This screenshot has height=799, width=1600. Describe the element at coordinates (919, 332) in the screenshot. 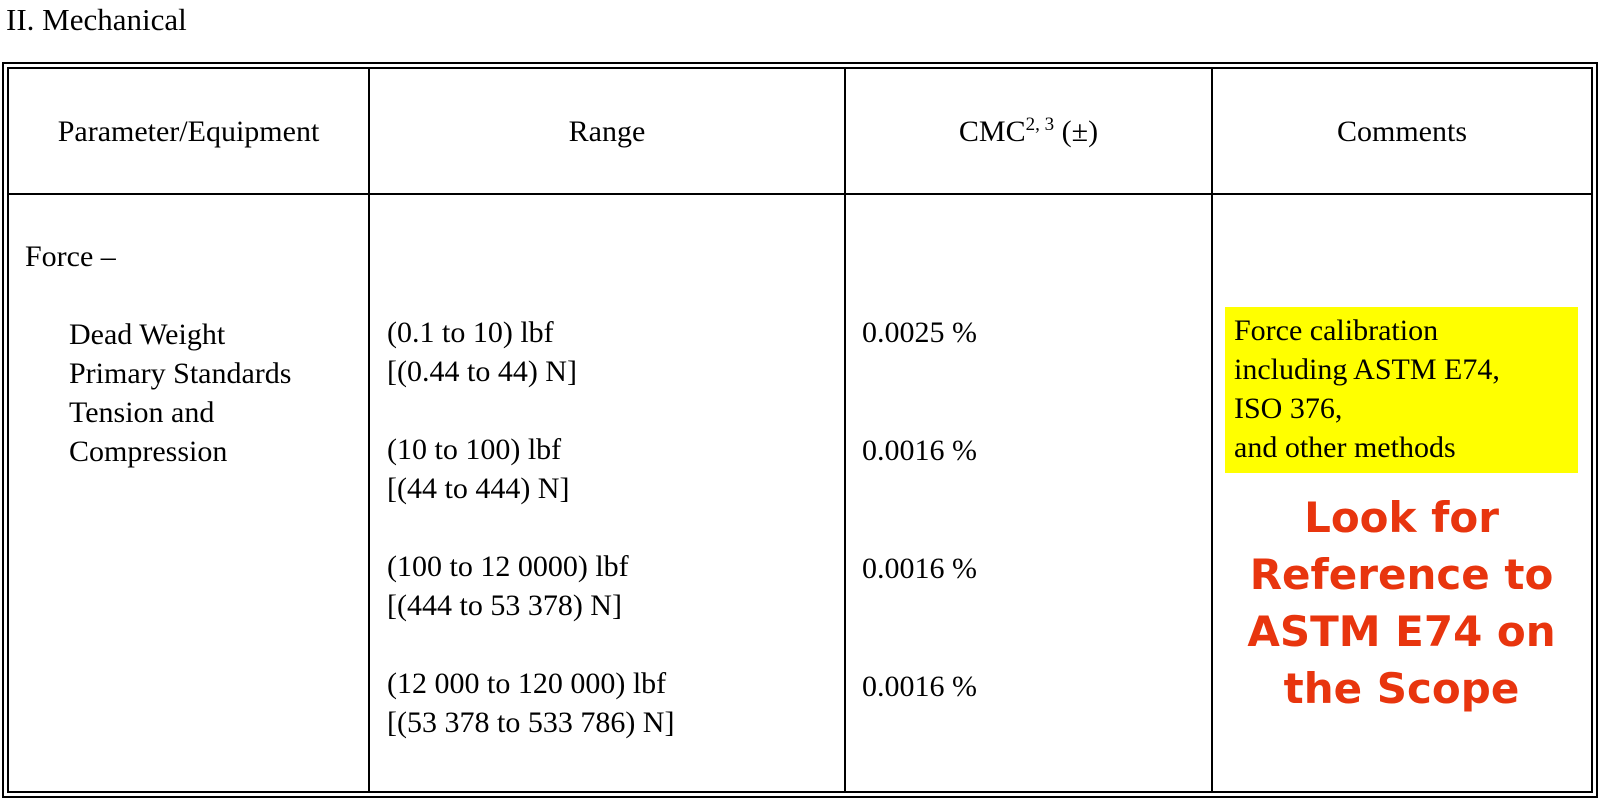

I see `cmc-value: 0.0025 %` at that location.